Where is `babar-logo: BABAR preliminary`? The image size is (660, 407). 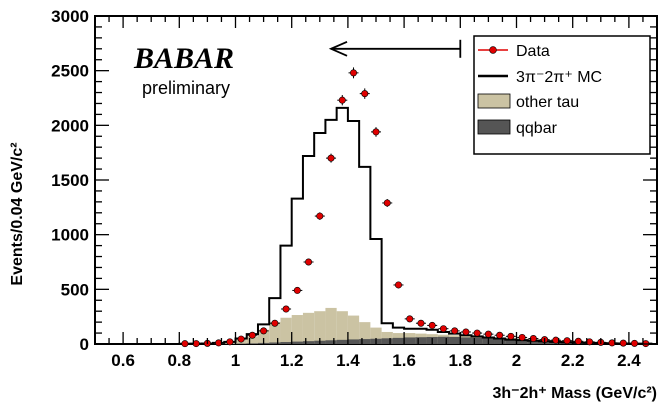 babar-logo: BABAR preliminary is located at coordinates (183, 70).